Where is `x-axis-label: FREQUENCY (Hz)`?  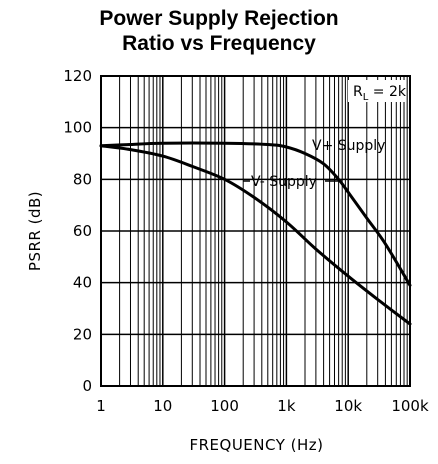 x-axis-label: FREQUENCY (Hz) is located at coordinates (256, 445).